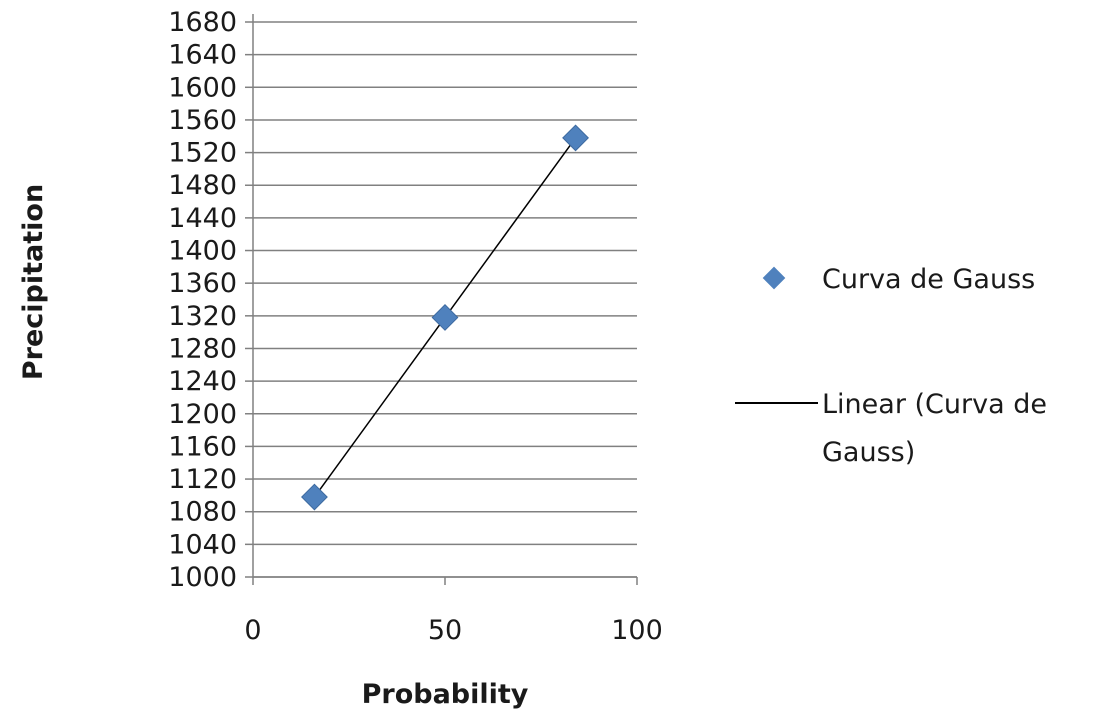  I want to click on legend-marker-diamond, so click(774, 278).